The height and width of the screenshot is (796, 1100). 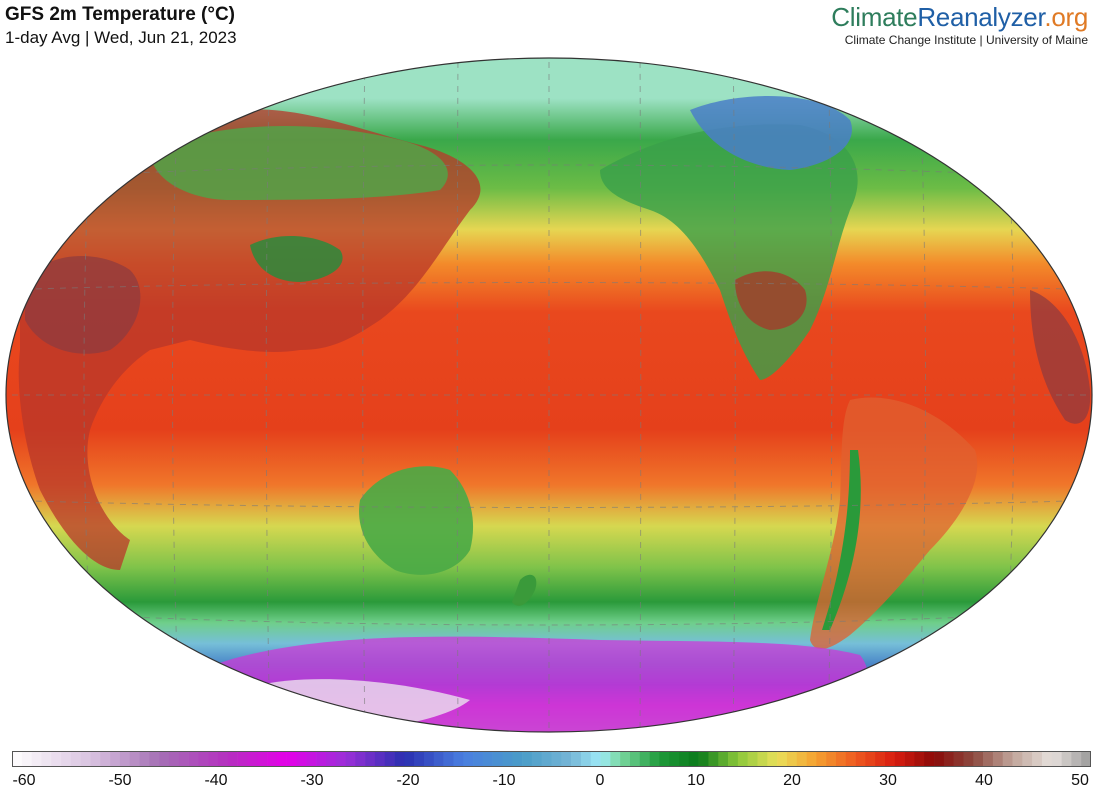 What do you see at coordinates (524, 590) in the screenshot?
I see `land-new-zealand` at bounding box center [524, 590].